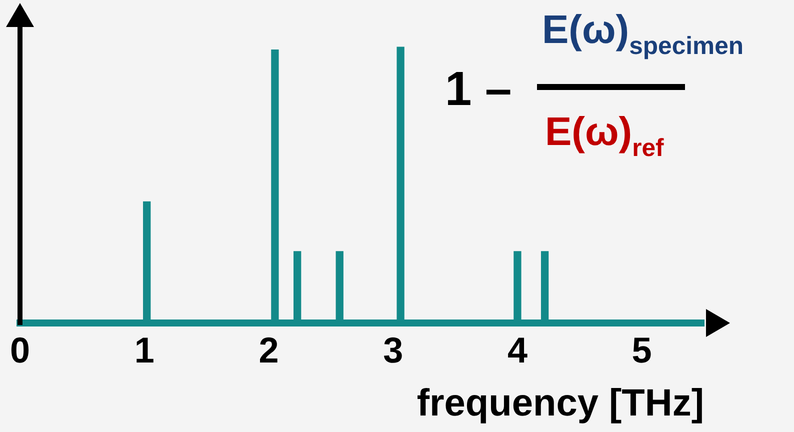 The image size is (794, 432). What do you see at coordinates (478, 89) in the screenshot?
I see `annotation: 1 –` at bounding box center [478, 89].